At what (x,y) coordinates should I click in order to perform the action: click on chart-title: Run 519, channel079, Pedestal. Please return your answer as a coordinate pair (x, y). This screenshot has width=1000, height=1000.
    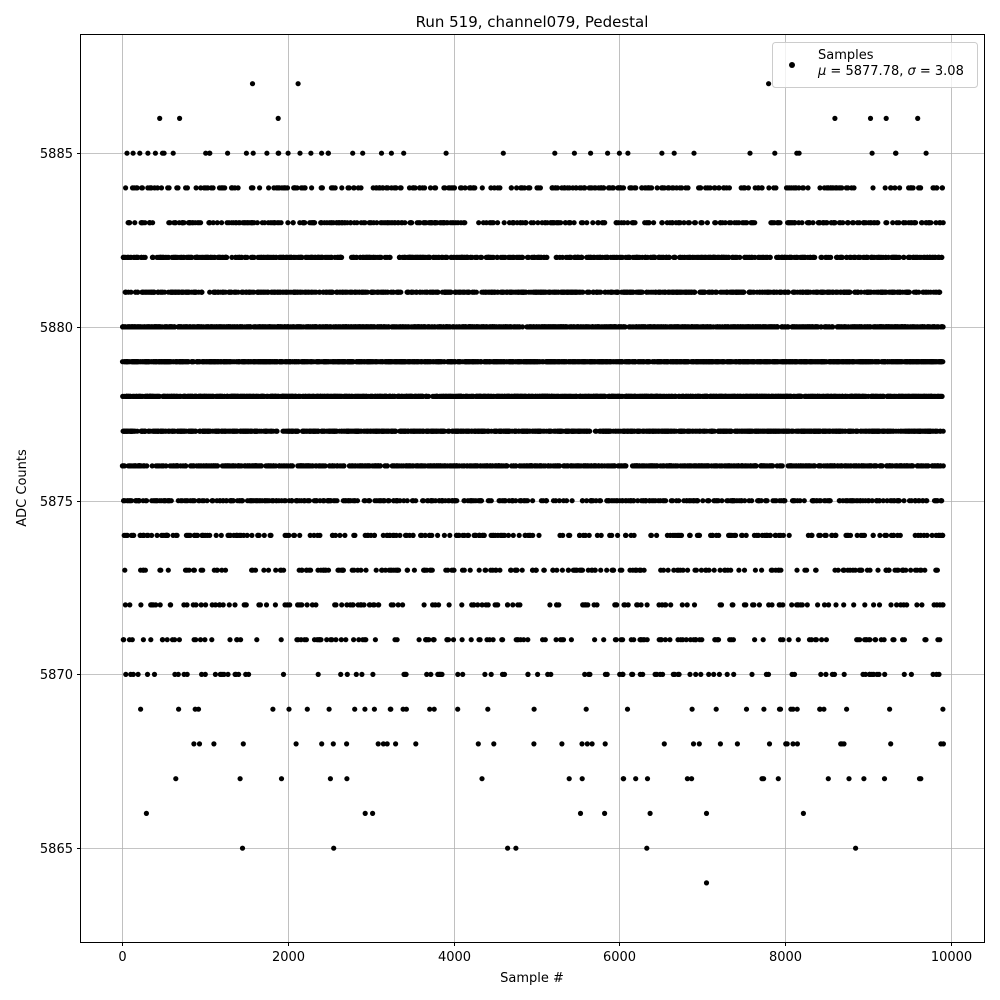
    Looking at the image, I should click on (532, 22).